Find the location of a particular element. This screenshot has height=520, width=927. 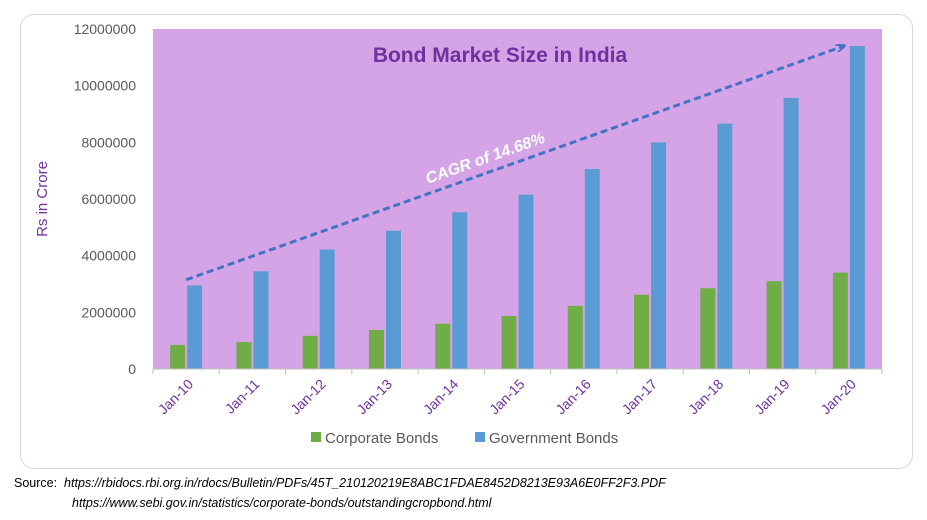

legend-swatch-corporate is located at coordinates (316, 437).